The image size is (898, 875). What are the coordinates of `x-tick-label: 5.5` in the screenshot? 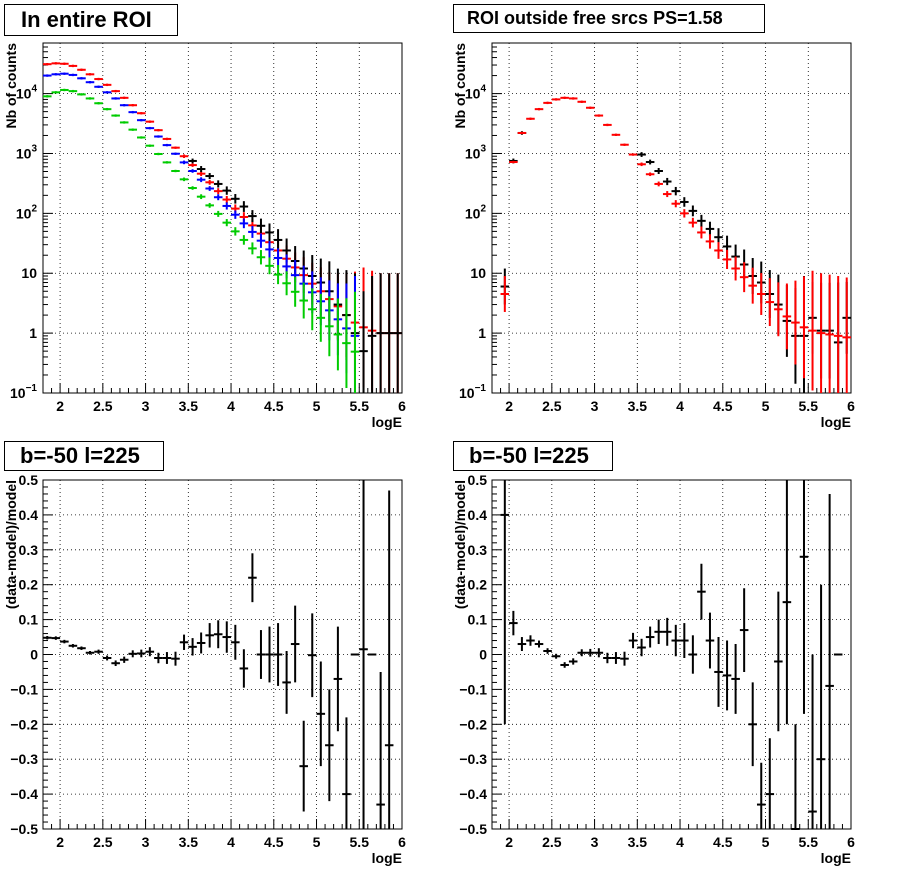 It's located at (809, 406).